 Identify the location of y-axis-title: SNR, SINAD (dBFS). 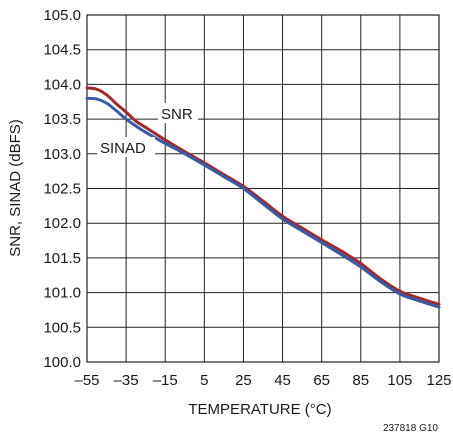
(15, 188).